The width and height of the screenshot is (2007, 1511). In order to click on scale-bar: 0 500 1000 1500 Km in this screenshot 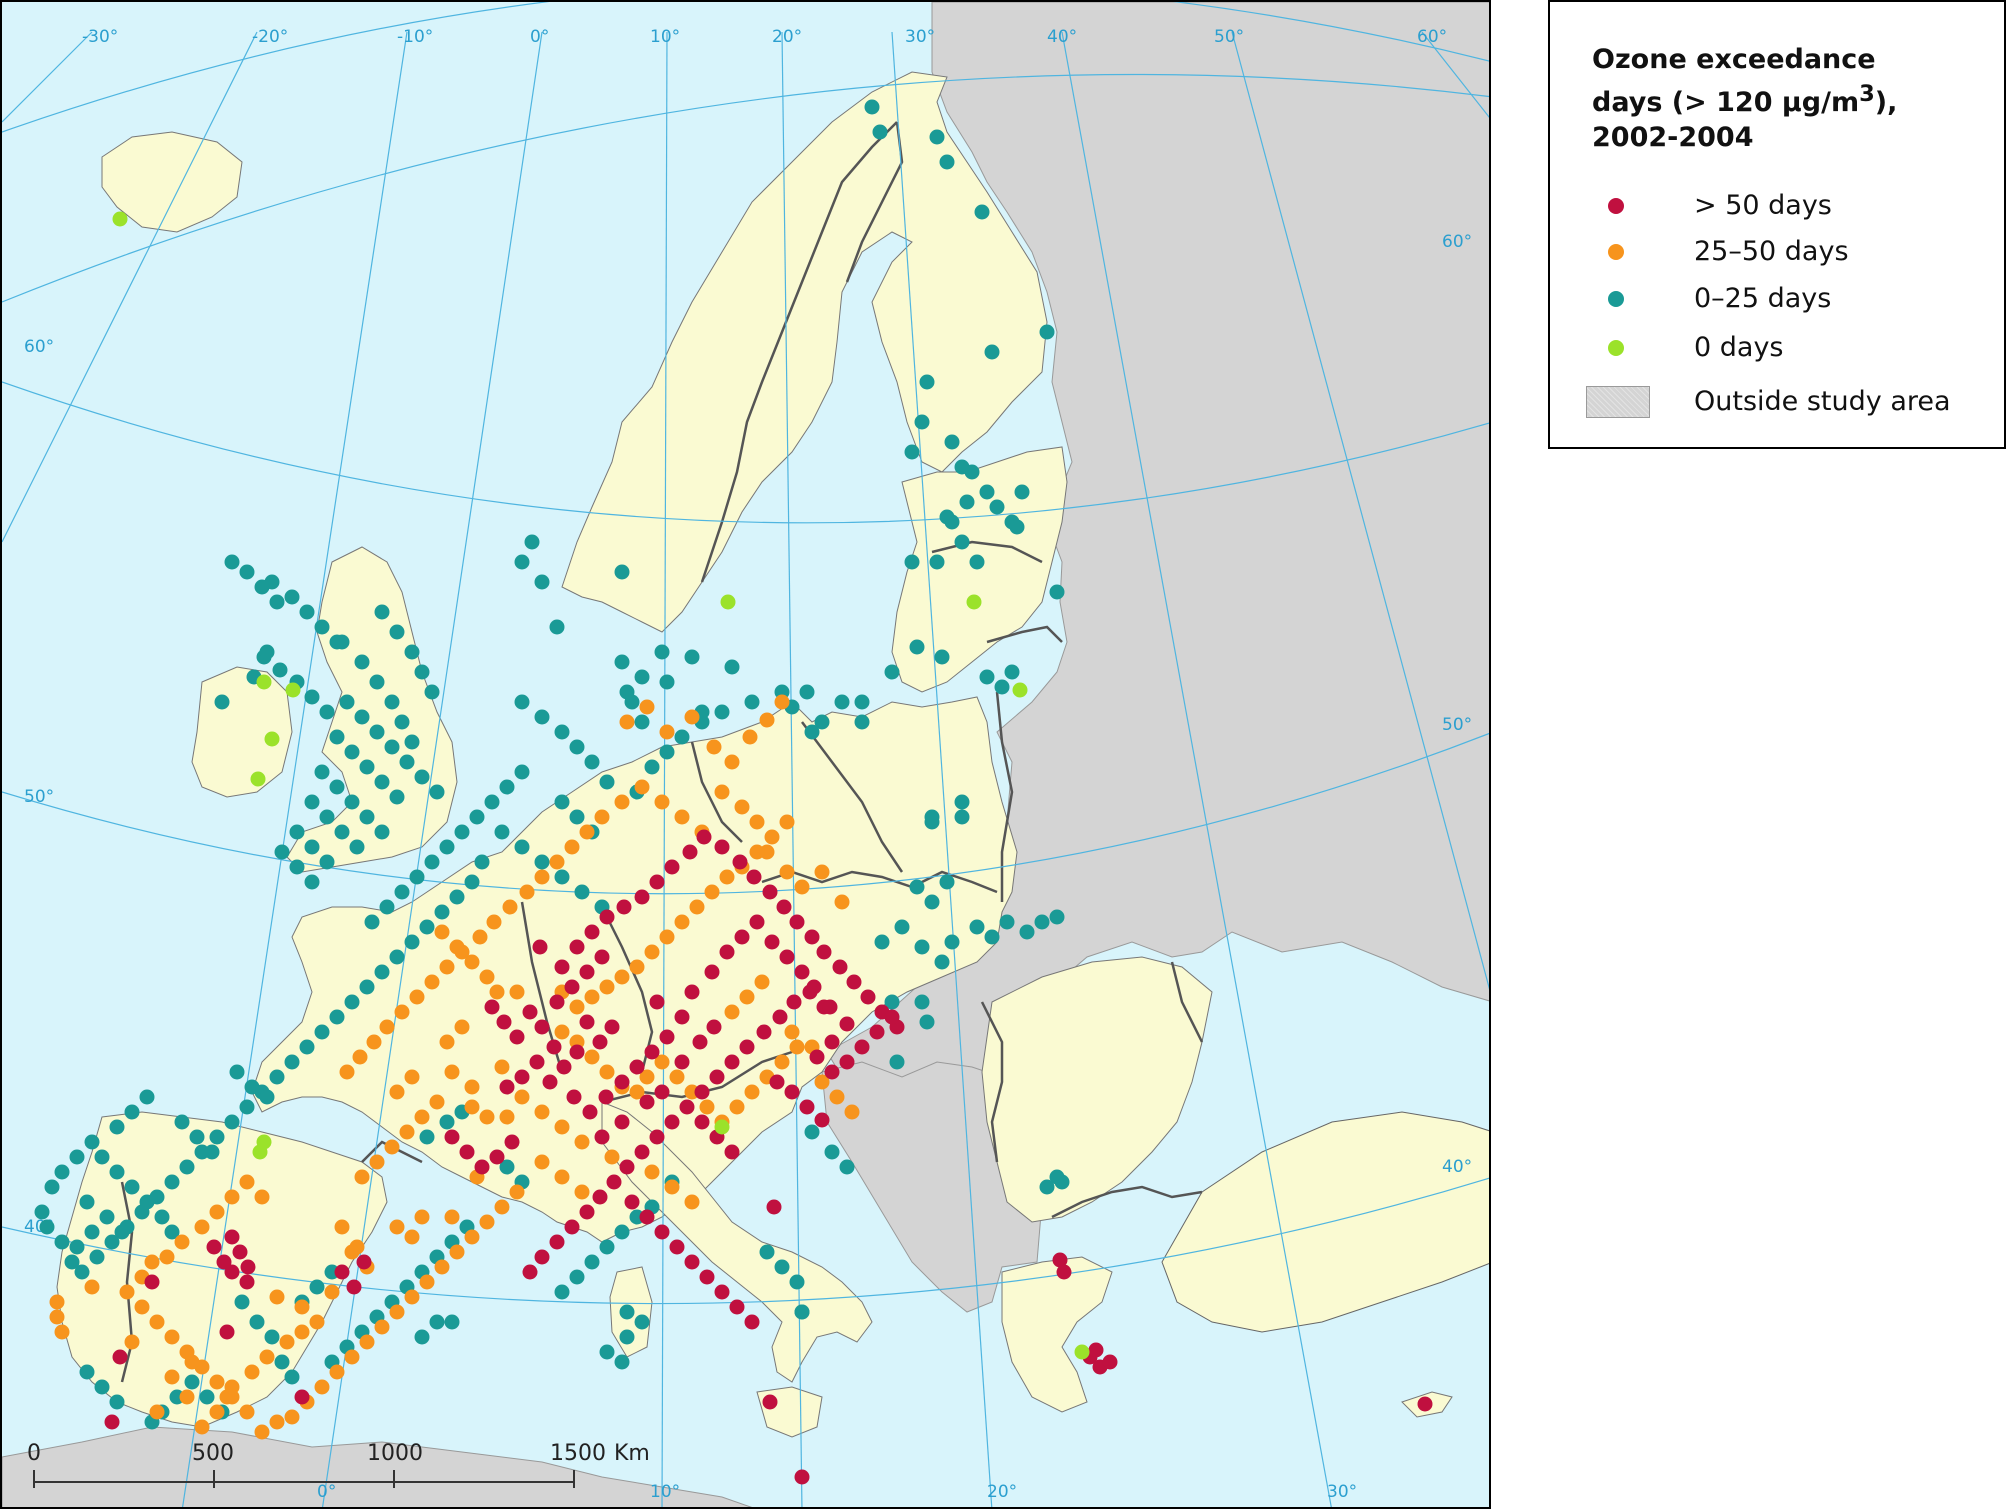, I will do `click(338, 1464)`.